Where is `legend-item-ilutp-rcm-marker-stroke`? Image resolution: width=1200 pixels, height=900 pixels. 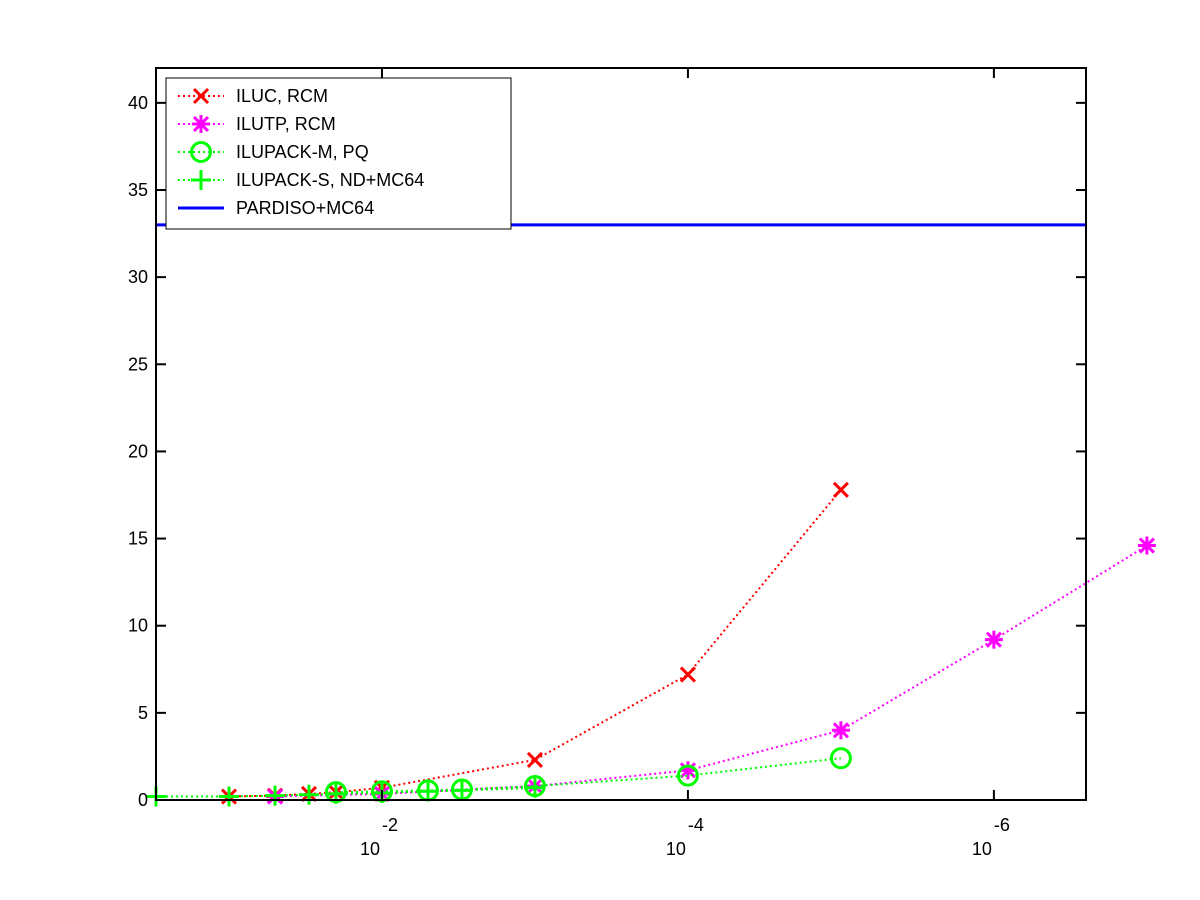
legend-item-ilutp-rcm-marker-stroke is located at coordinates (201, 124).